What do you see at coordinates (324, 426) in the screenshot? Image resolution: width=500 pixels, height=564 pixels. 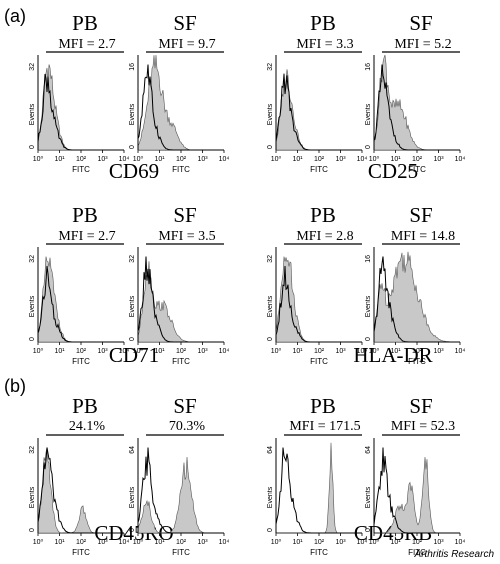 I see `stat-label: MFI = 171.5` at bounding box center [324, 426].